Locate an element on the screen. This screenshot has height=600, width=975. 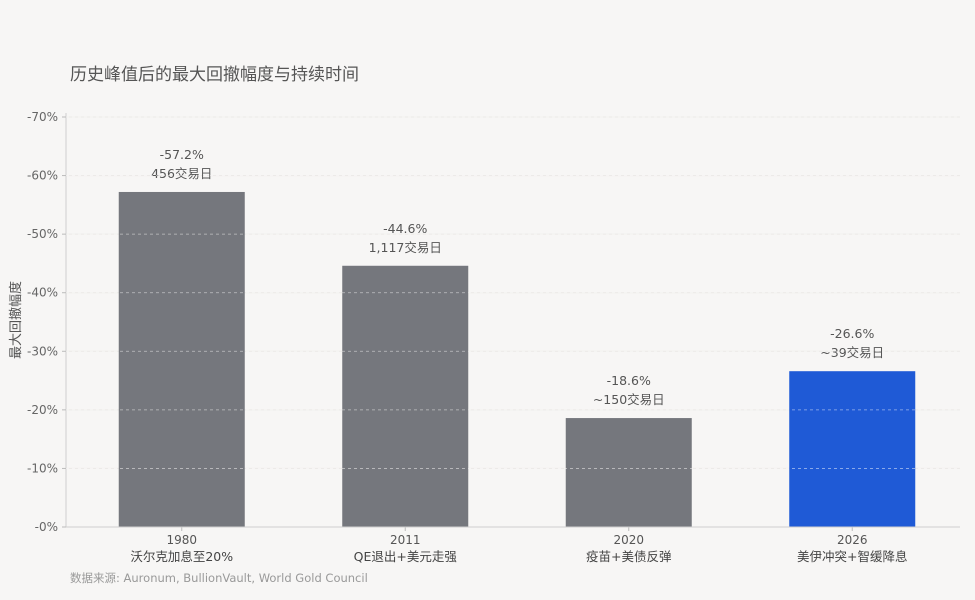
y-tick-label: -60% is located at coordinates (42, 176).